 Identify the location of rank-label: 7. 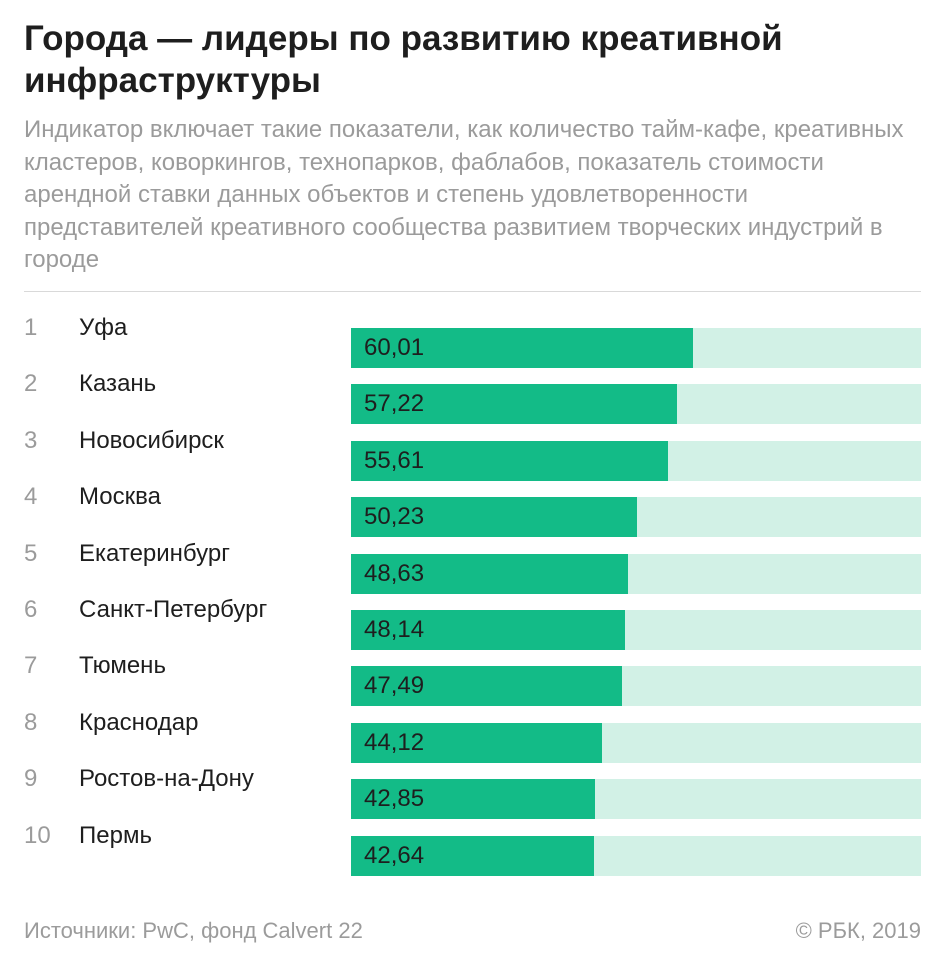
(31, 666).